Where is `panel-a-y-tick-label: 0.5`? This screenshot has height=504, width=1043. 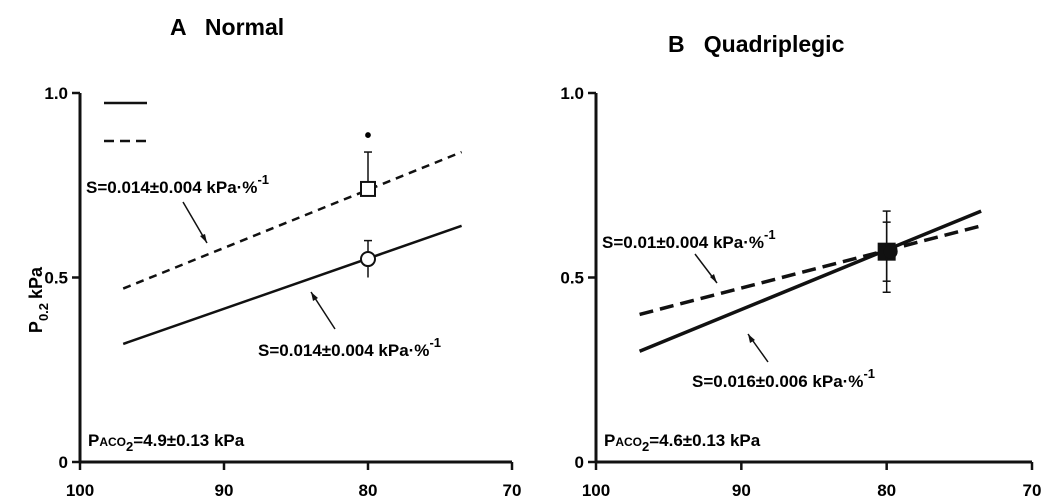
panel-a-y-tick-label: 0.5 is located at coordinates (56, 278).